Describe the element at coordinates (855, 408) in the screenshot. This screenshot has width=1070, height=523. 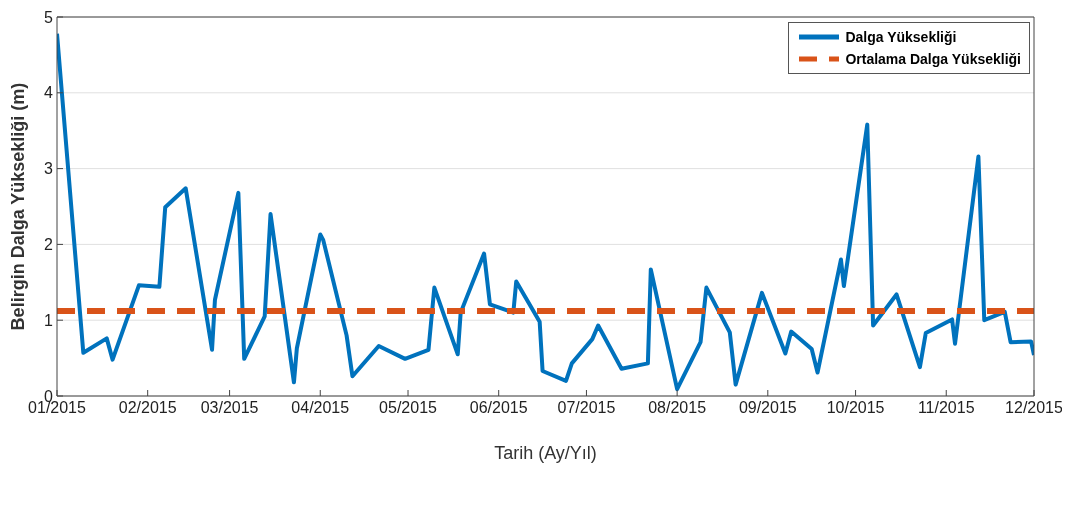
I see `x-tick-label: 10/2015` at that location.